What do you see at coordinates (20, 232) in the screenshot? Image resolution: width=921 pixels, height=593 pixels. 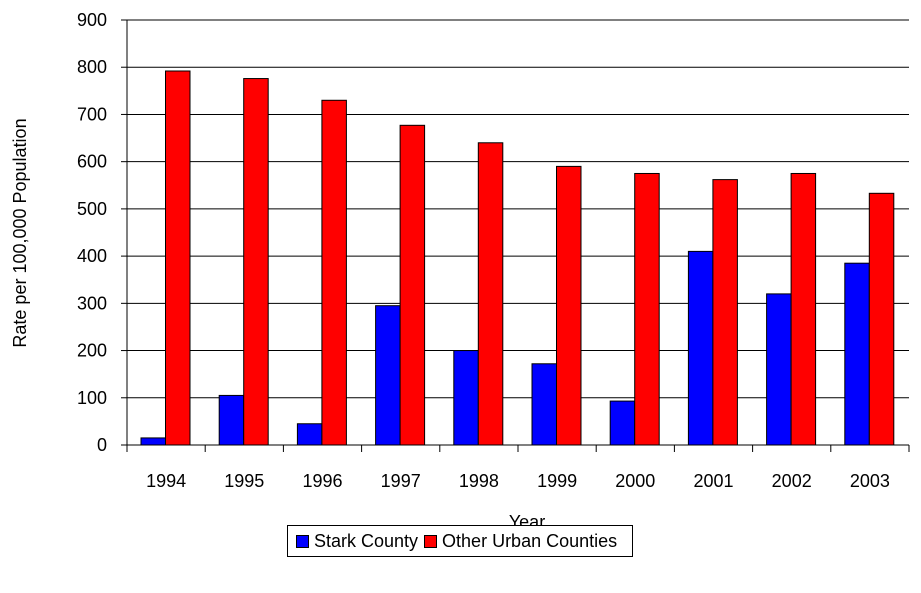 I see `y-axis-title: Rate per 100,000 Population` at bounding box center [20, 232].